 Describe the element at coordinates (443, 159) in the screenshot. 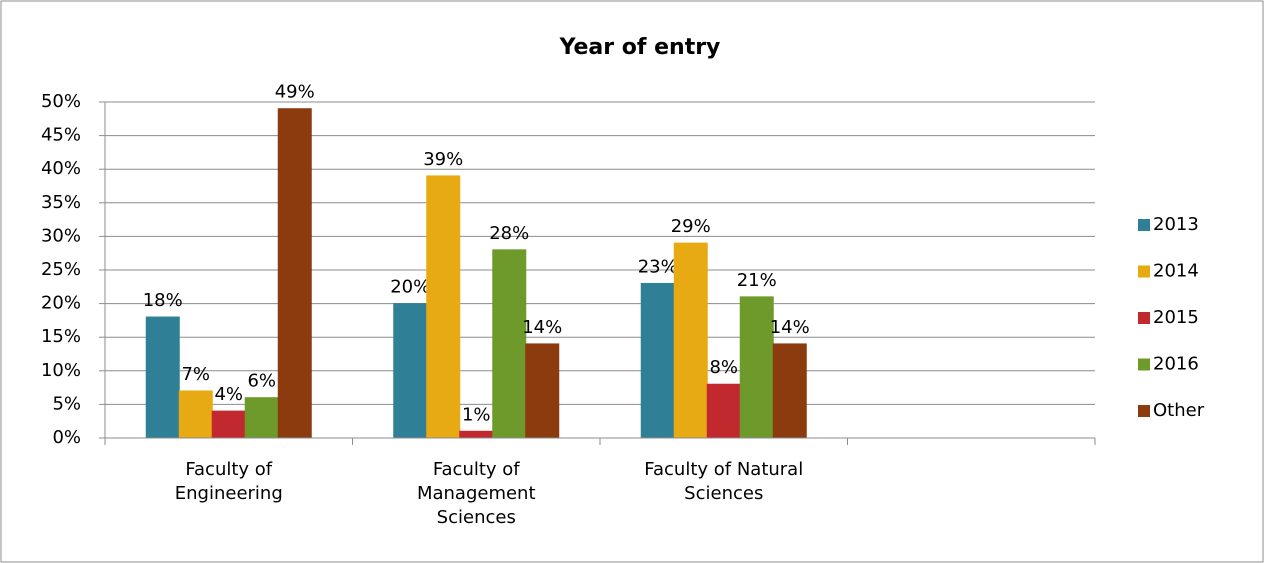

I see `data-label: 39%` at that location.